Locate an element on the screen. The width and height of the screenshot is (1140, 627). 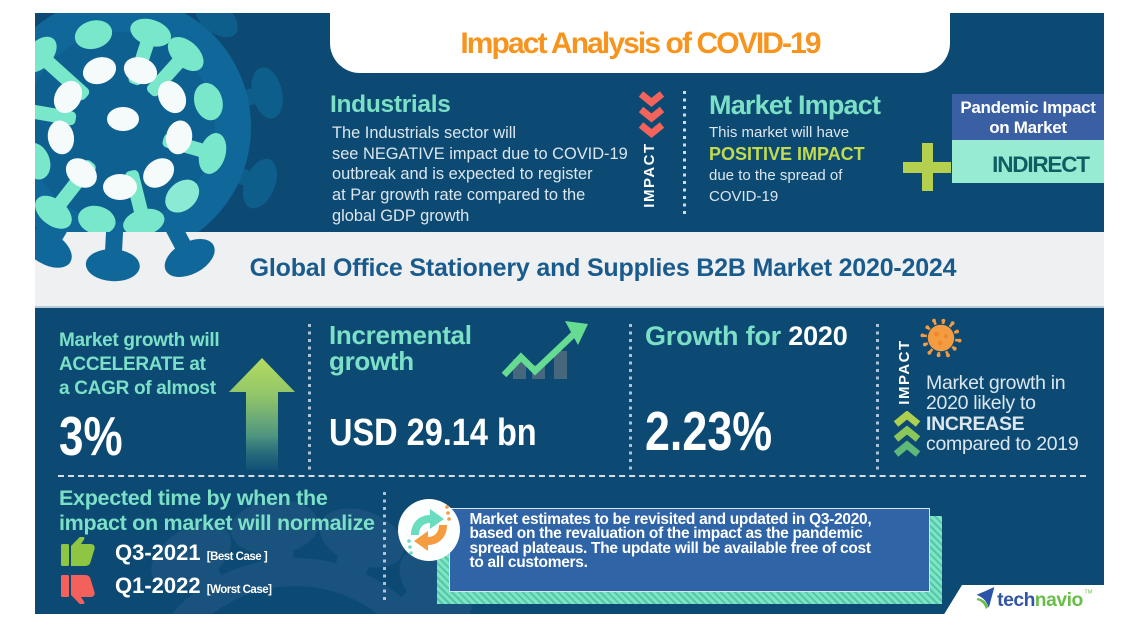
svg-text: navio is located at coordinates (1059, 600).